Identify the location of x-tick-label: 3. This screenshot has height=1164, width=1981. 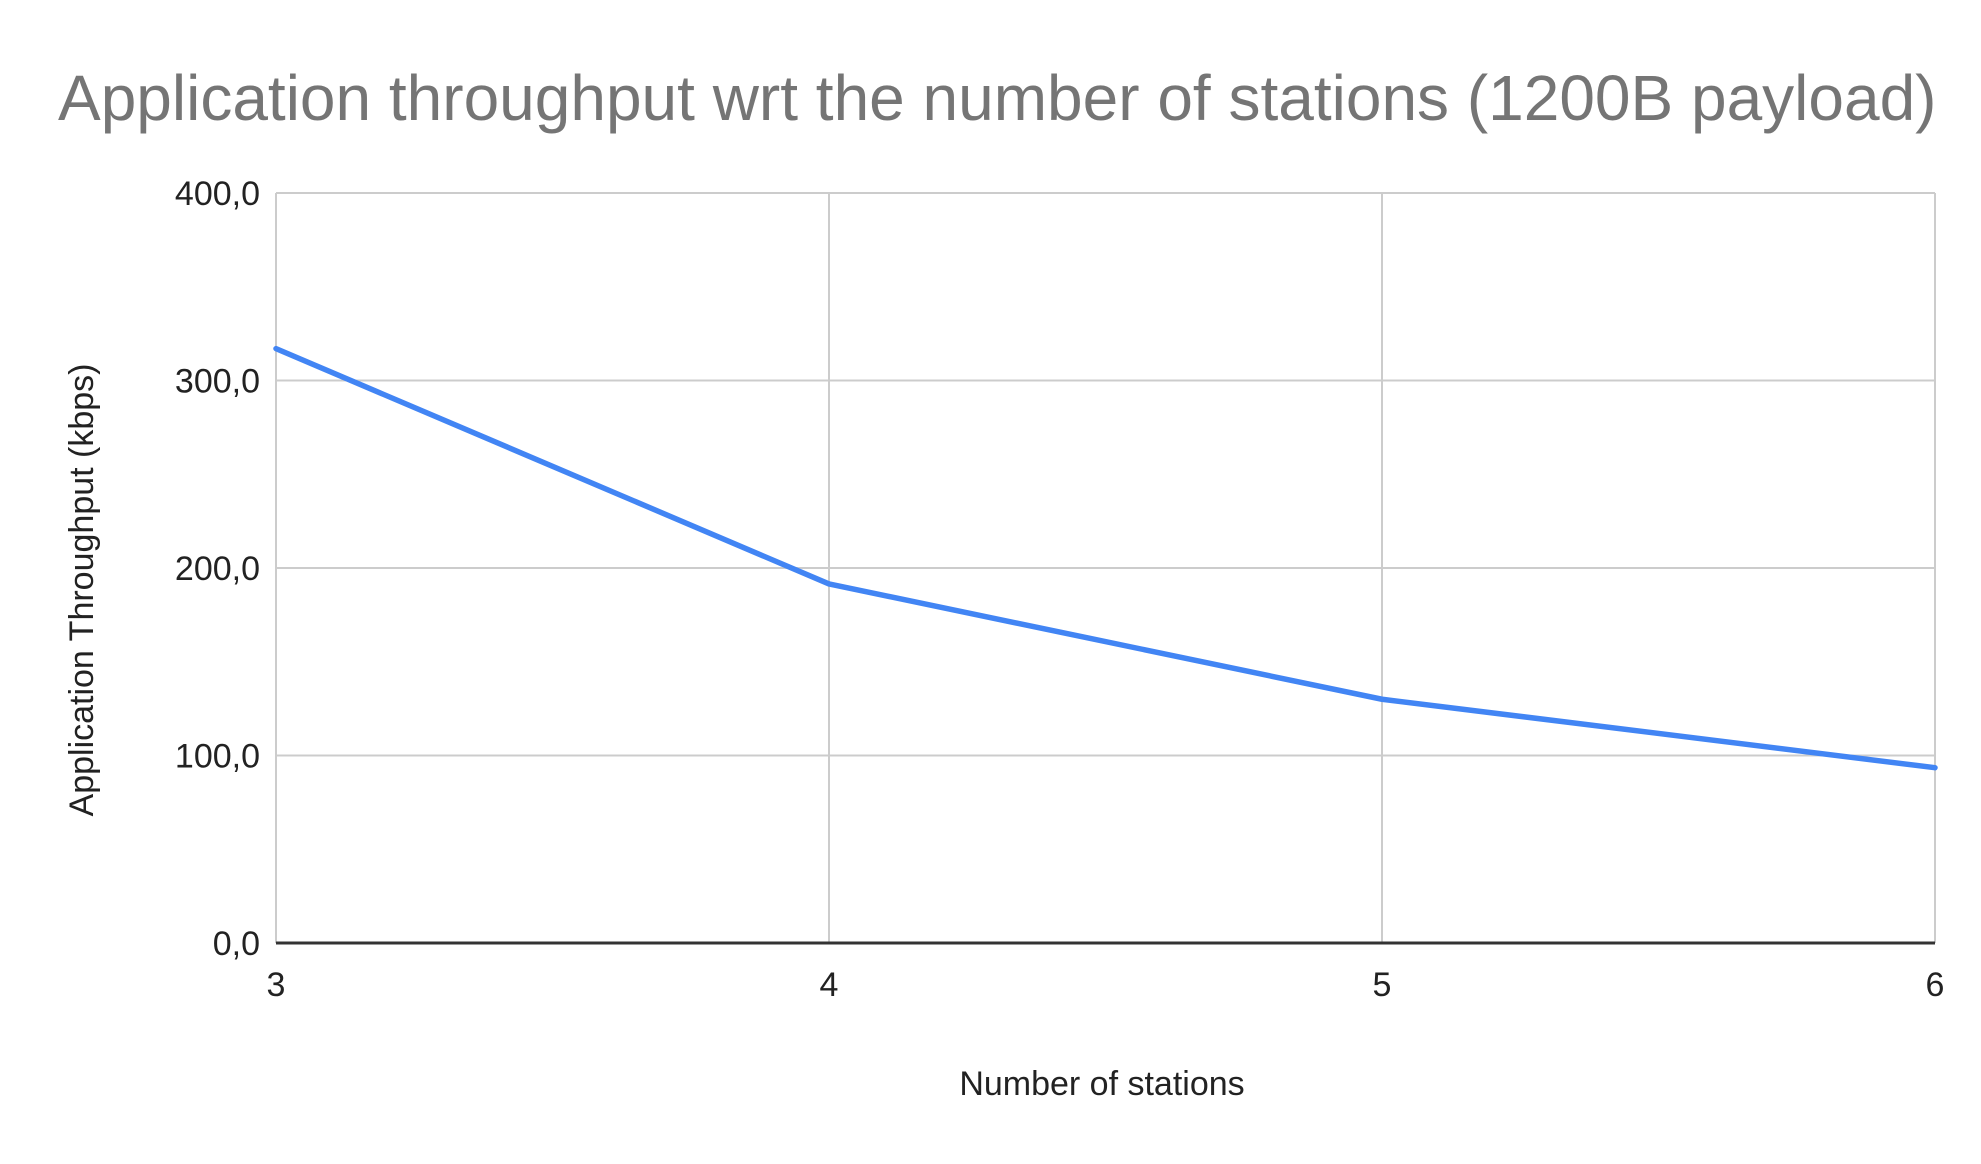
(276, 985).